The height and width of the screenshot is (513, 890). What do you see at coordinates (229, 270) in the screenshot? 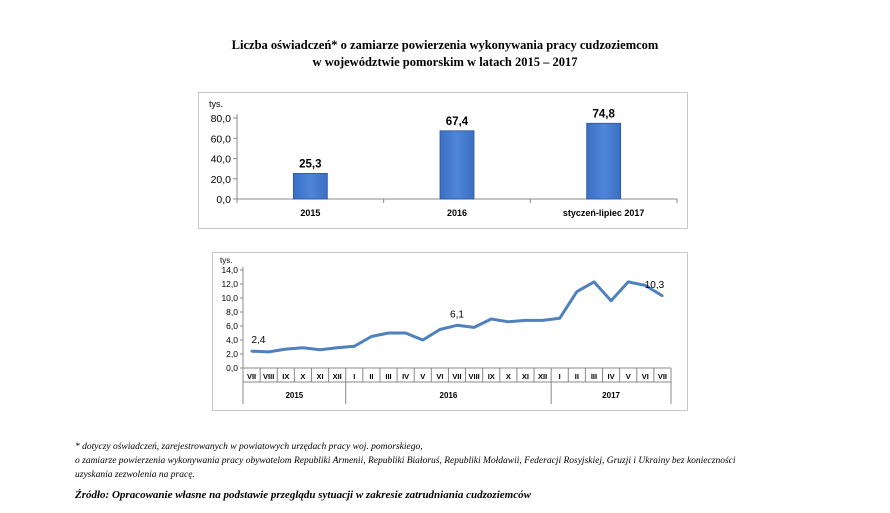
I see `y-tick-label: 14,0` at bounding box center [229, 270].